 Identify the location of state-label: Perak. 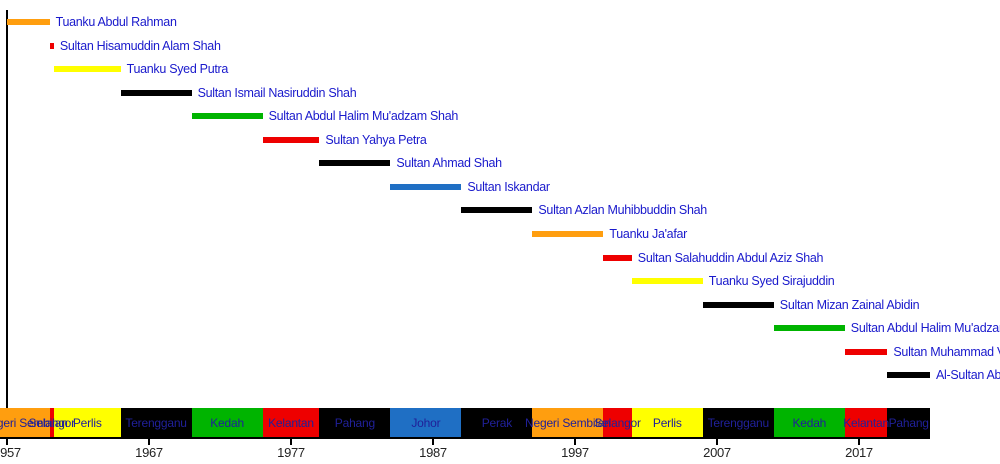
(497, 422).